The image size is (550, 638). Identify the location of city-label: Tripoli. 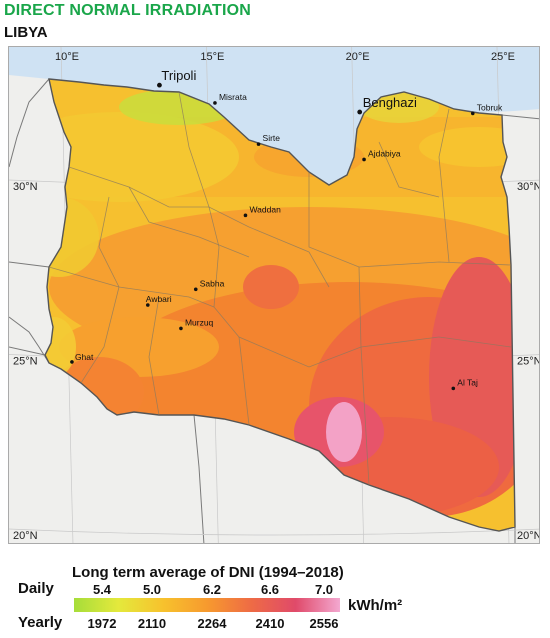
(178, 75).